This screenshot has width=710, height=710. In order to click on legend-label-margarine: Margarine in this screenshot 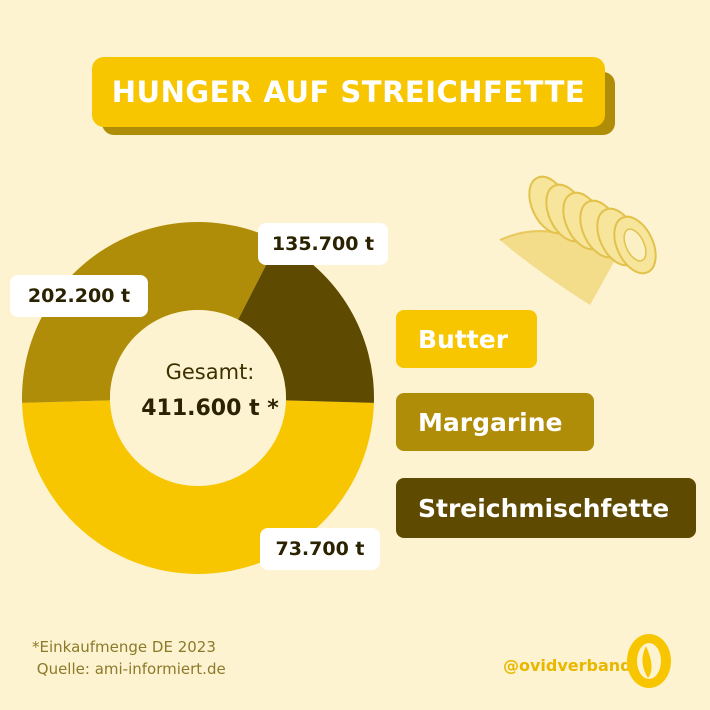, I will do `click(490, 422)`.